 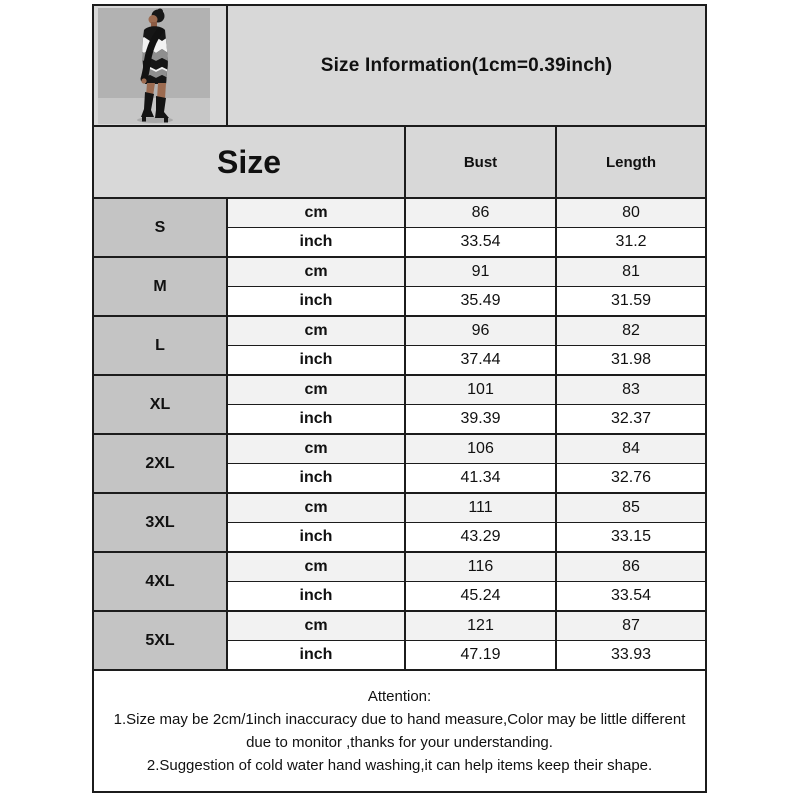 What do you see at coordinates (399, 696) in the screenshot?
I see `attention-heading: Attention:` at bounding box center [399, 696].